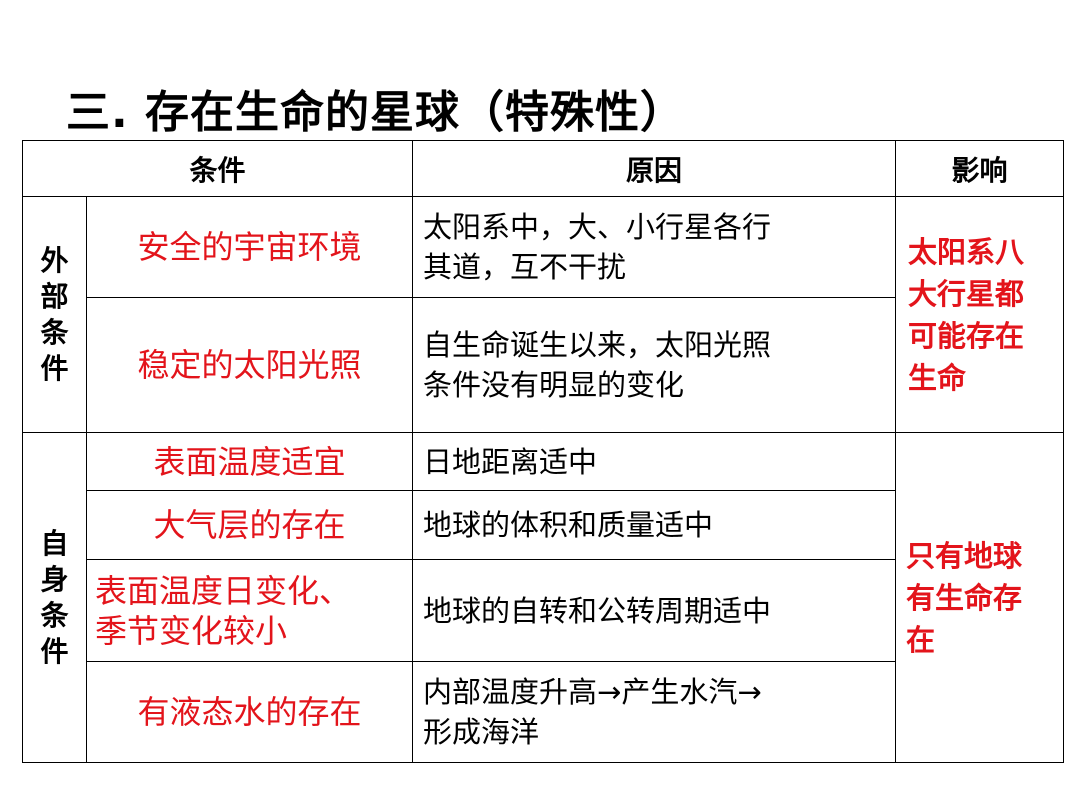 Image resolution: width=1080 pixels, height=810 pixels. What do you see at coordinates (249, 610) in the screenshot?
I see `condition-cell: 表面温度日变化、 季节变化较小` at bounding box center [249, 610].